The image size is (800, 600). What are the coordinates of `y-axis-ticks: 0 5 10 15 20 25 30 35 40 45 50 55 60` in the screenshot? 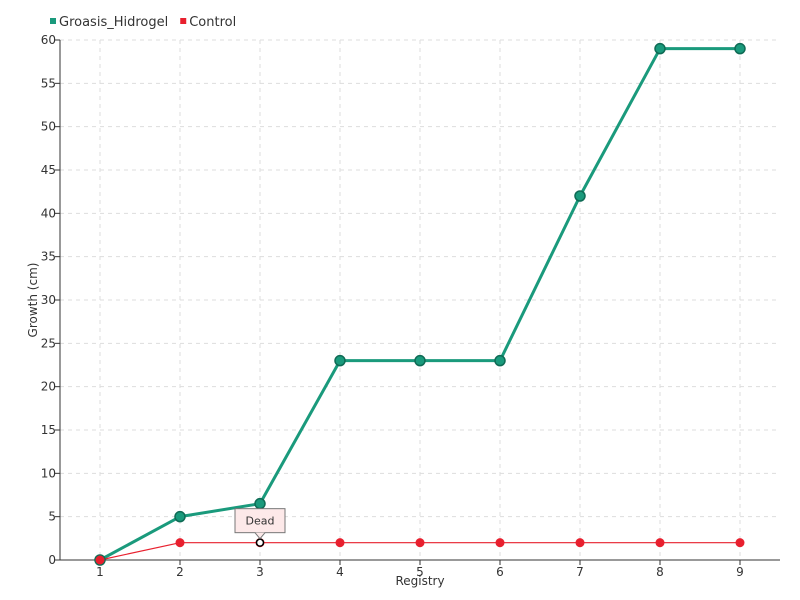 It's located at (50, 300).